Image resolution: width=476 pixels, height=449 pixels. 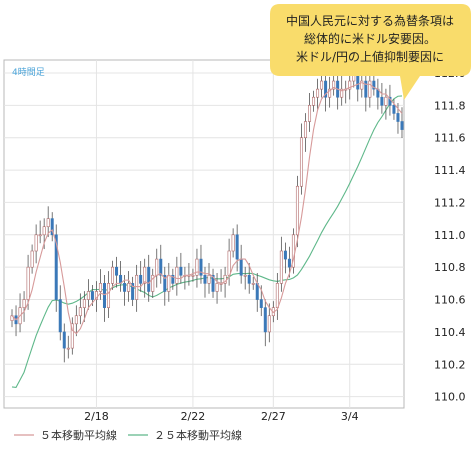 I want to click on legend-label-ma25: ２５本移動平均線, so click(x=198, y=435).